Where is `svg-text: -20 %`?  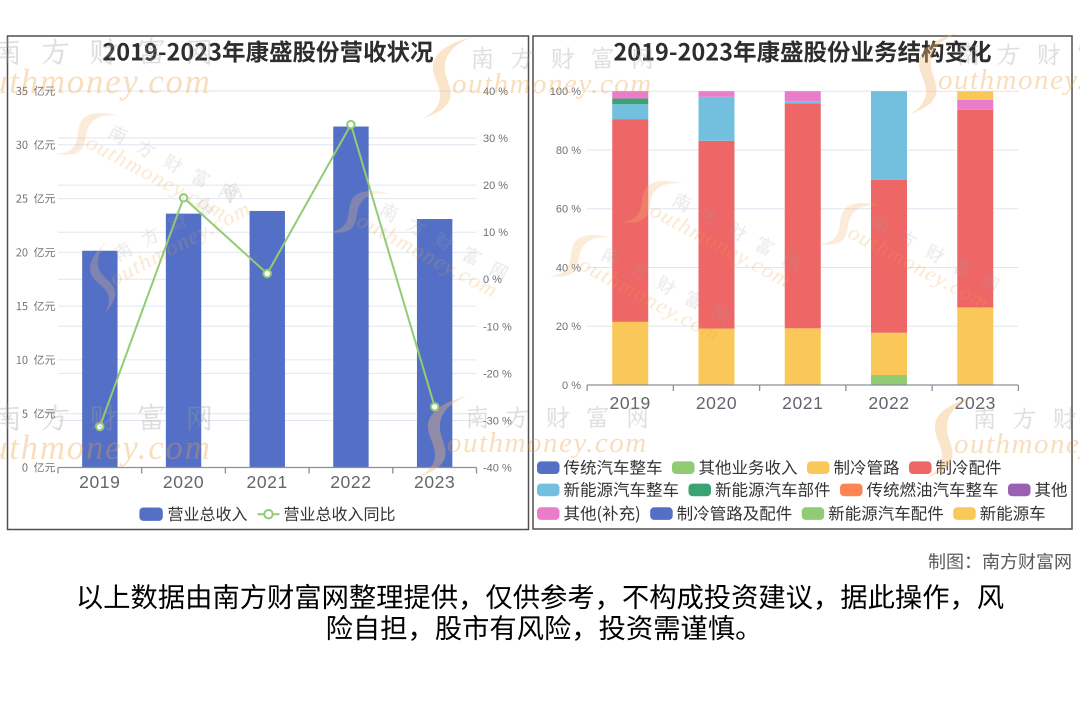
svg-text: -20 % is located at coordinates (497, 374).